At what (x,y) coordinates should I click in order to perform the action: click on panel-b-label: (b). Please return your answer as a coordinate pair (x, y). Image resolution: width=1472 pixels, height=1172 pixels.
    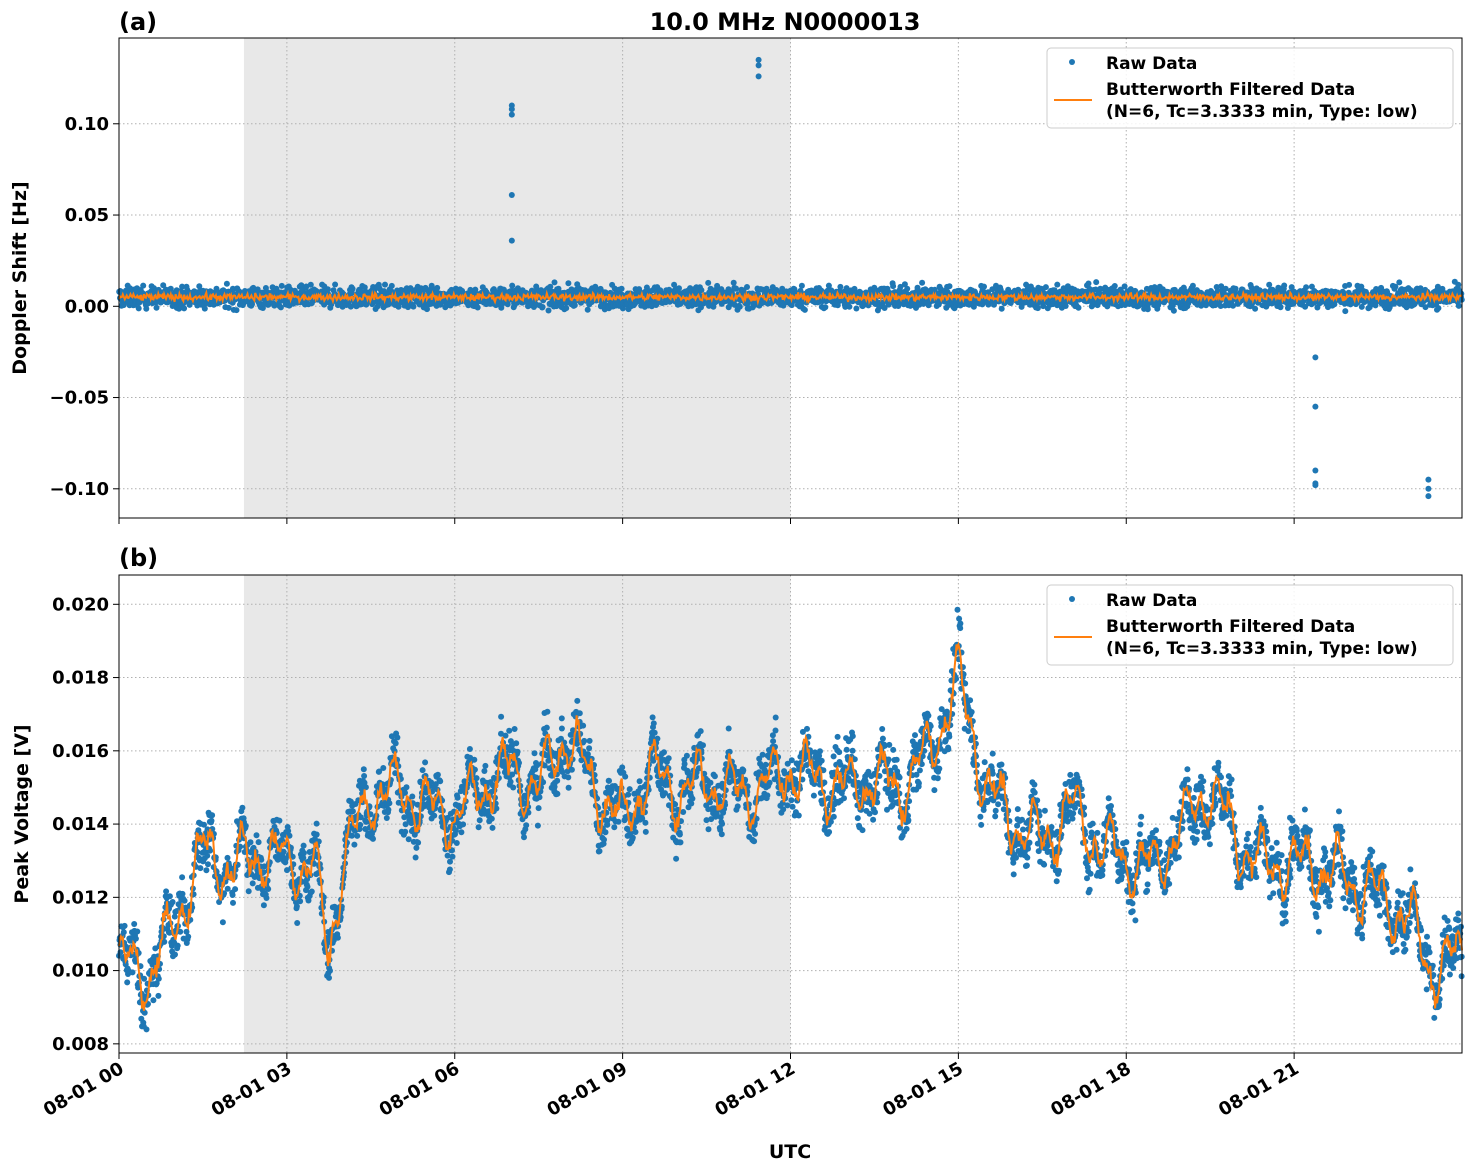
    Looking at the image, I should click on (138, 558).